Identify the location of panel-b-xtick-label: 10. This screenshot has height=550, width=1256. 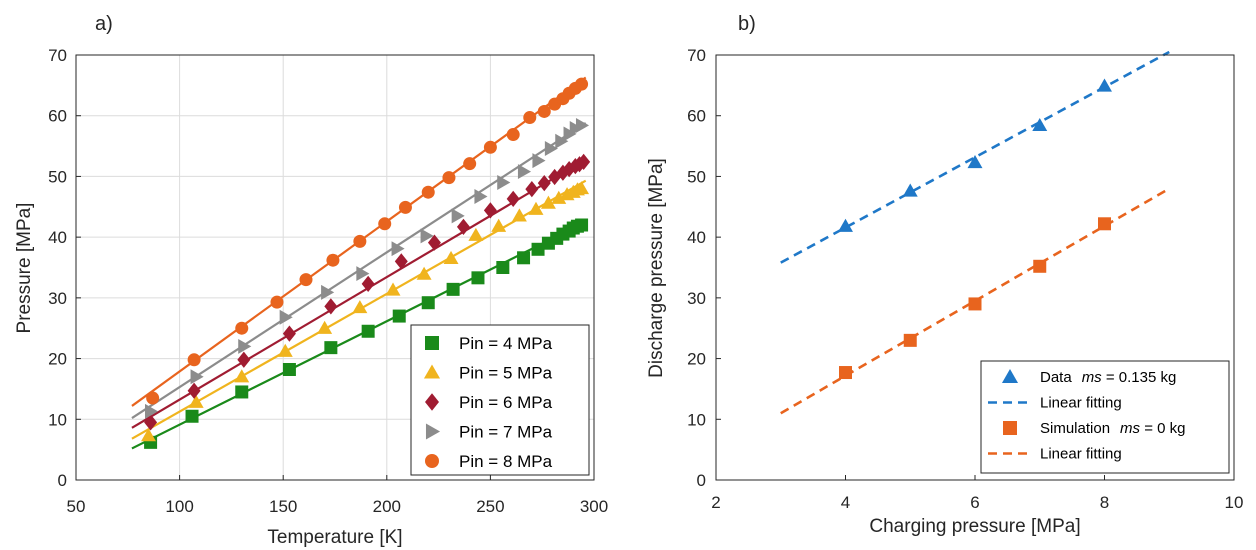
(1234, 502).